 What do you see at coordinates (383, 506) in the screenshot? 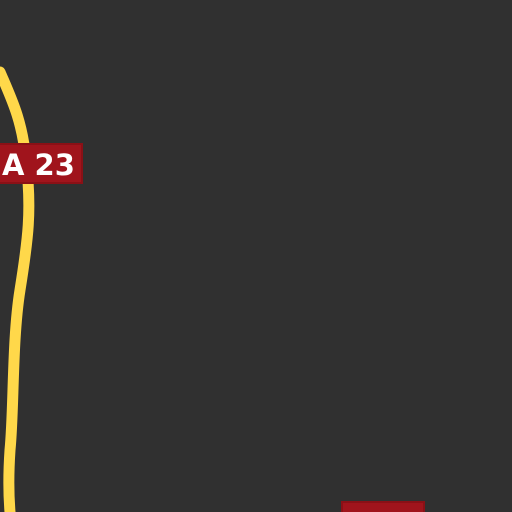
I see `road-label-partial` at bounding box center [383, 506].